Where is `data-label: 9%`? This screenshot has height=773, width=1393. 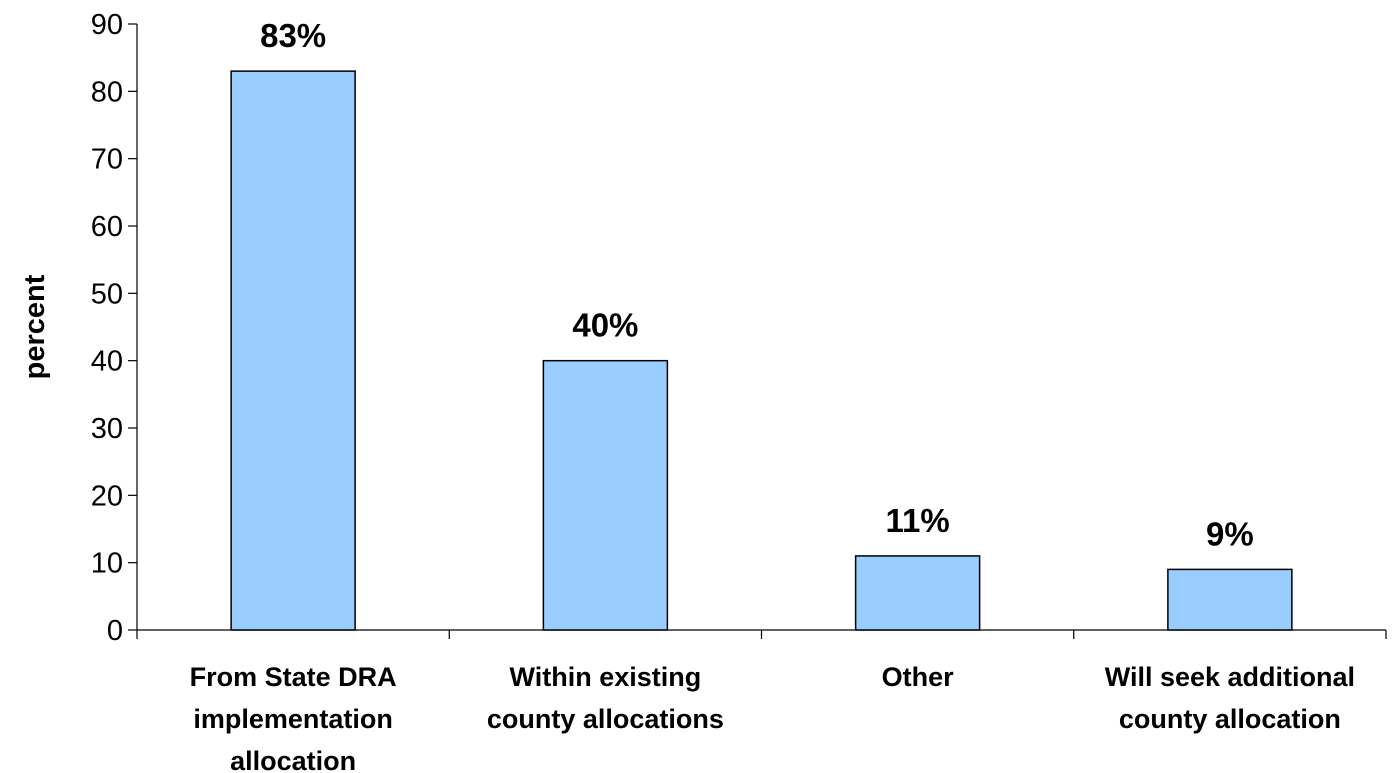
data-label: 9% is located at coordinates (1230, 533).